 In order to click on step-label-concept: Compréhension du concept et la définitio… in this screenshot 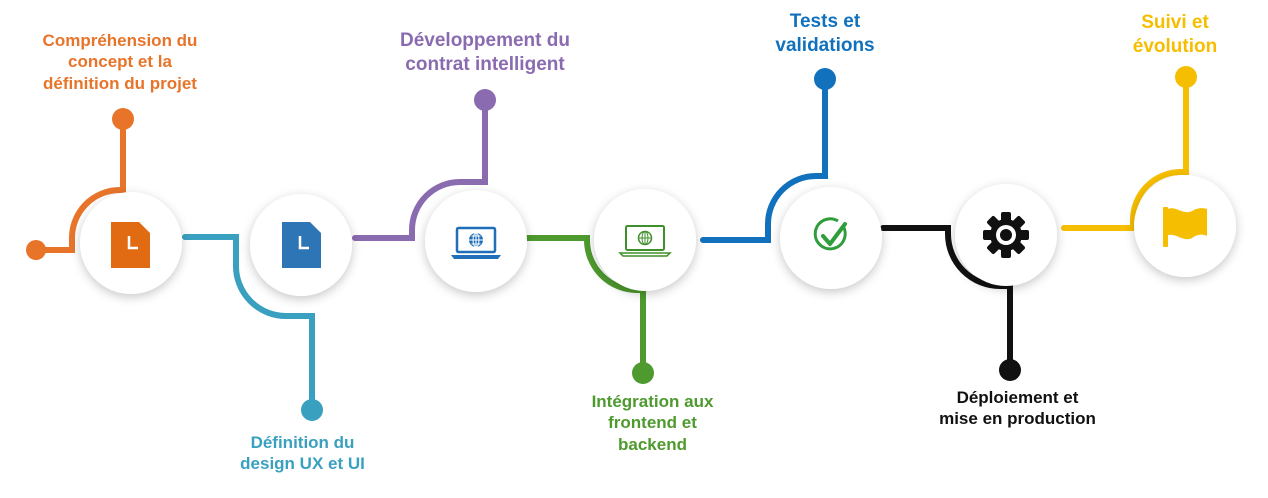, I will do `click(120, 62)`.